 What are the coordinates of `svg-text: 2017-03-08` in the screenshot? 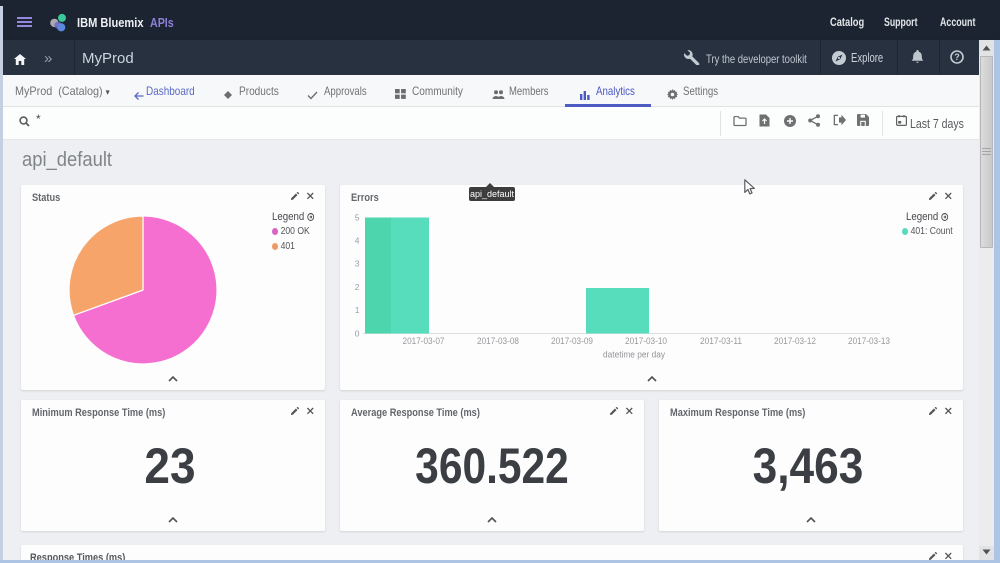 It's located at (498, 341).